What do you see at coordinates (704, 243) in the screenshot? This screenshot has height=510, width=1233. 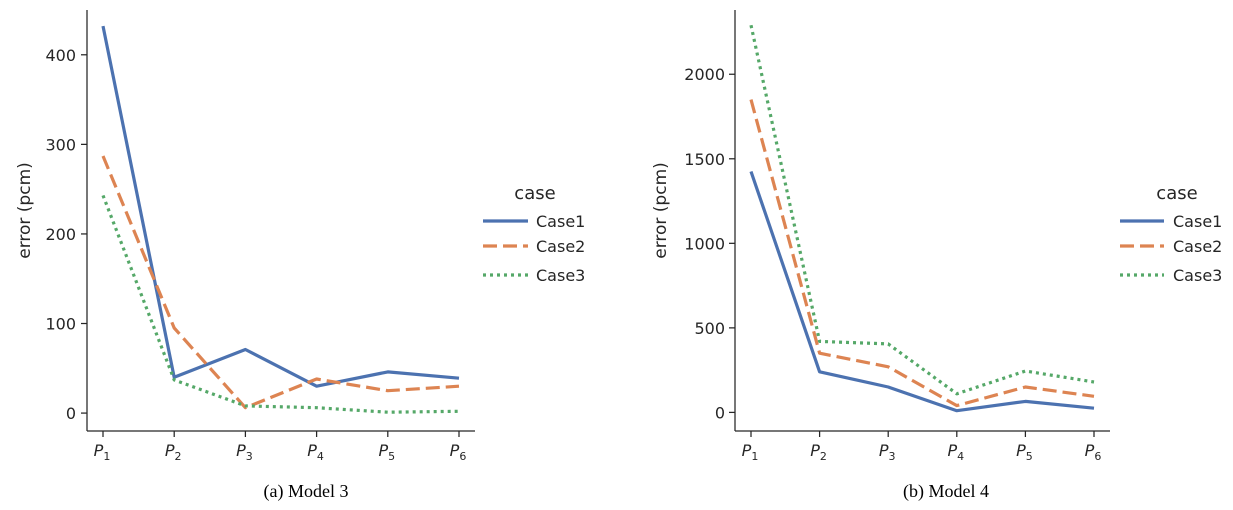 I see `y-tick-label: 1000` at bounding box center [704, 243].